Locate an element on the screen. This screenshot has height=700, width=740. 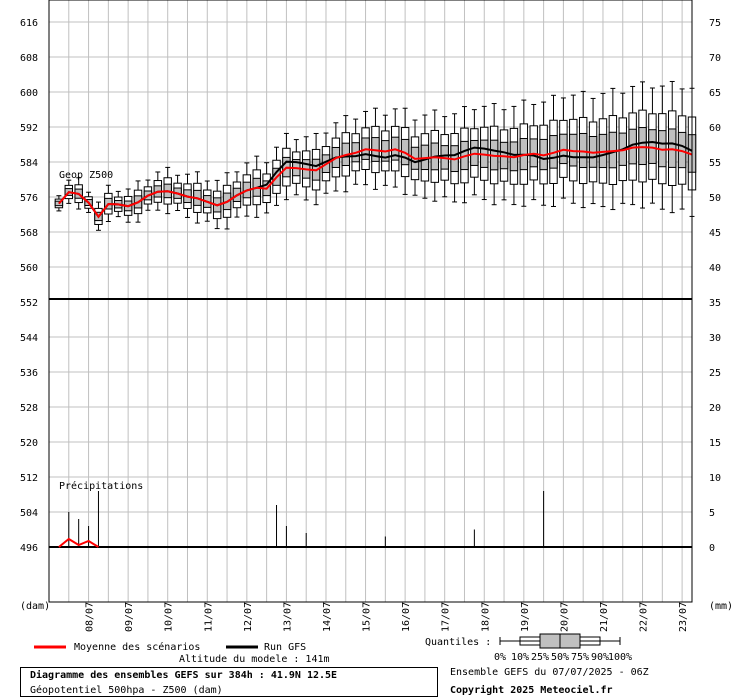
box-282h is located at coordinates (524, 153).